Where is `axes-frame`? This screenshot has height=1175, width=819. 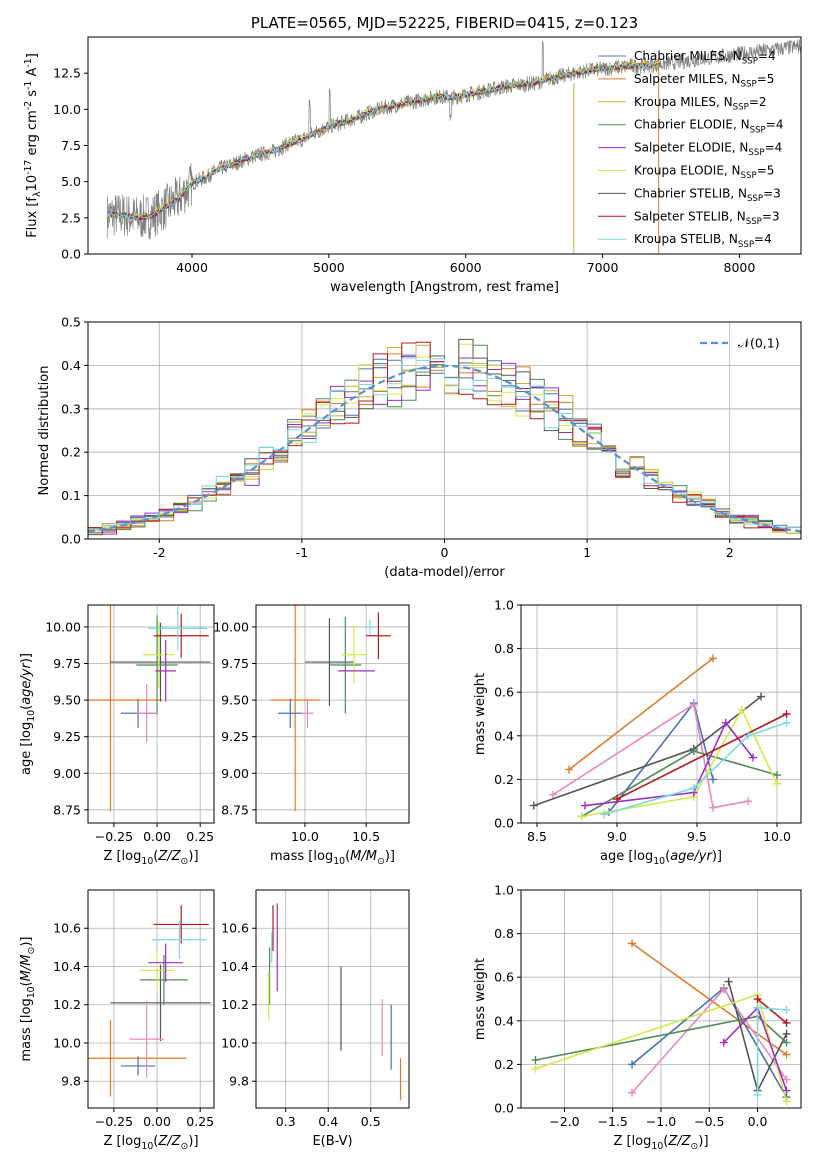 axes-frame is located at coordinates (332, 714).